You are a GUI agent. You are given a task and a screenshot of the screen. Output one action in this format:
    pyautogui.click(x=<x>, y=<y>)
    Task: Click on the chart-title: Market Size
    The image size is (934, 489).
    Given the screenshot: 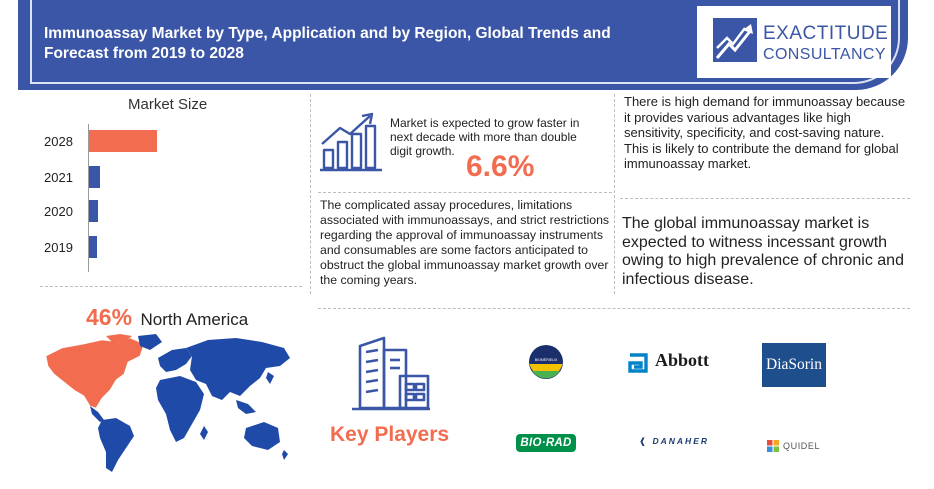 What is the action you would take?
    pyautogui.click(x=168, y=104)
    